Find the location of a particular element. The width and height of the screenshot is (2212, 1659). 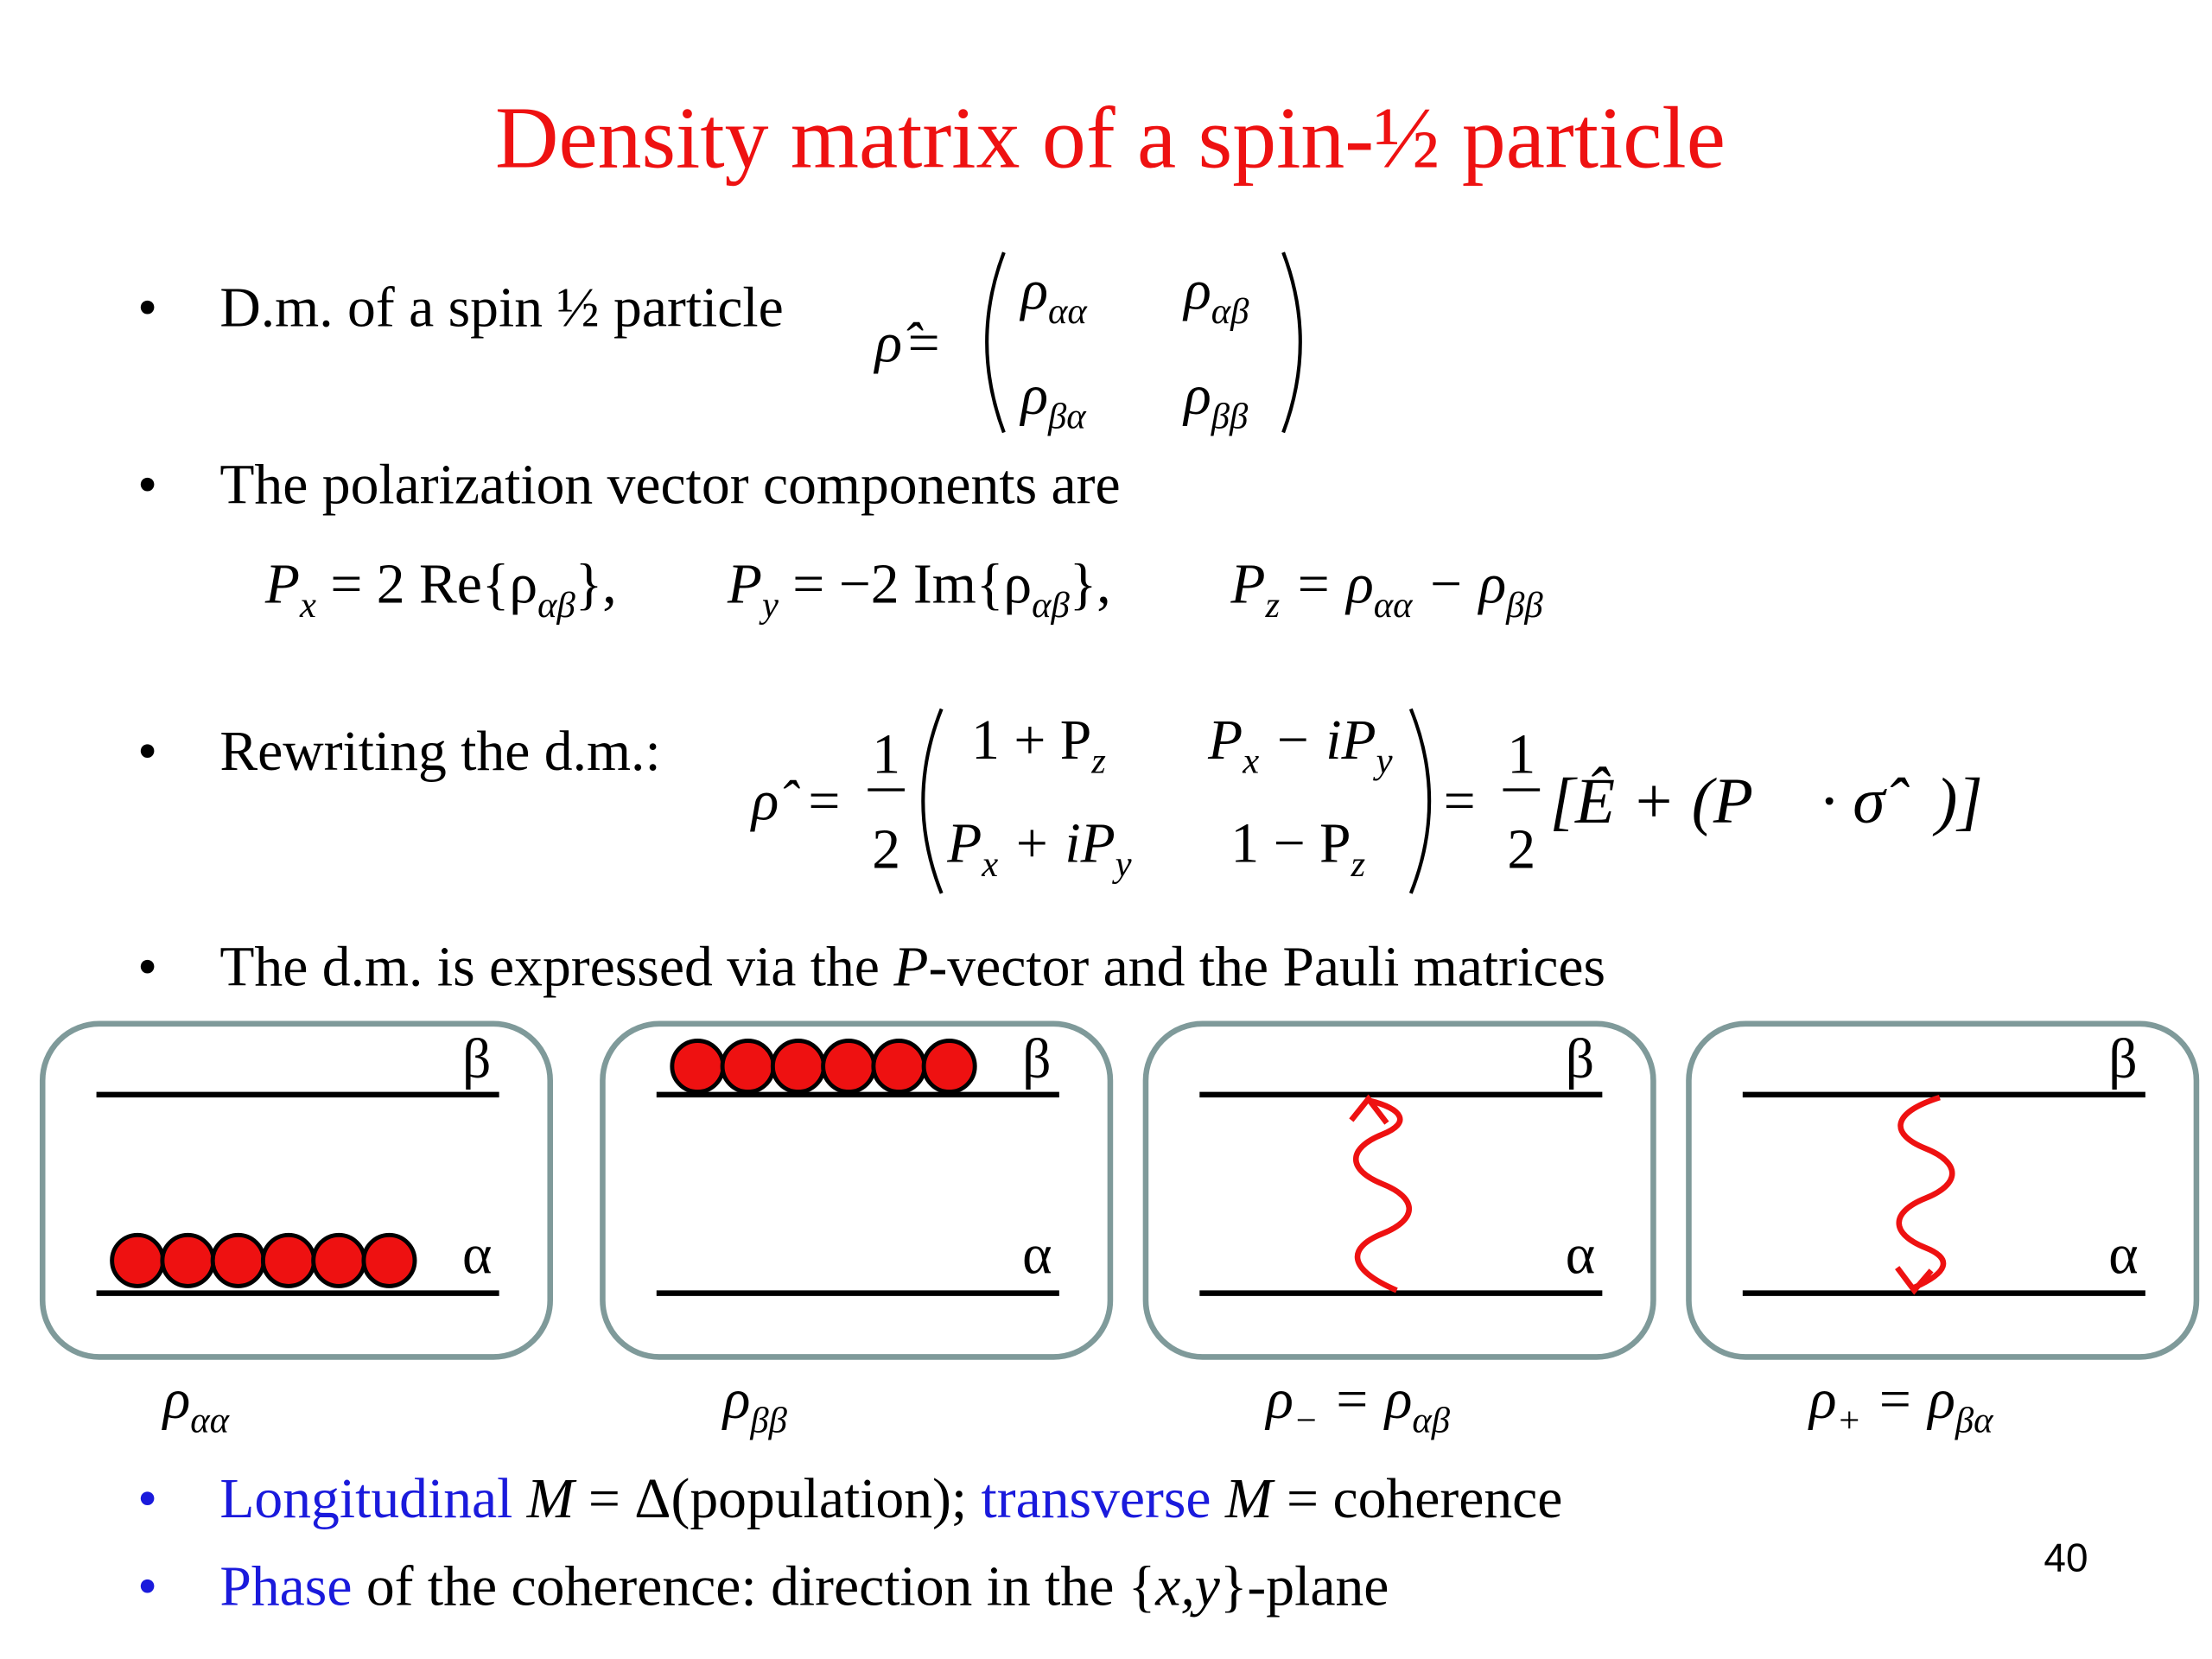

caption: ρββ is located at coordinates (754, 1404).